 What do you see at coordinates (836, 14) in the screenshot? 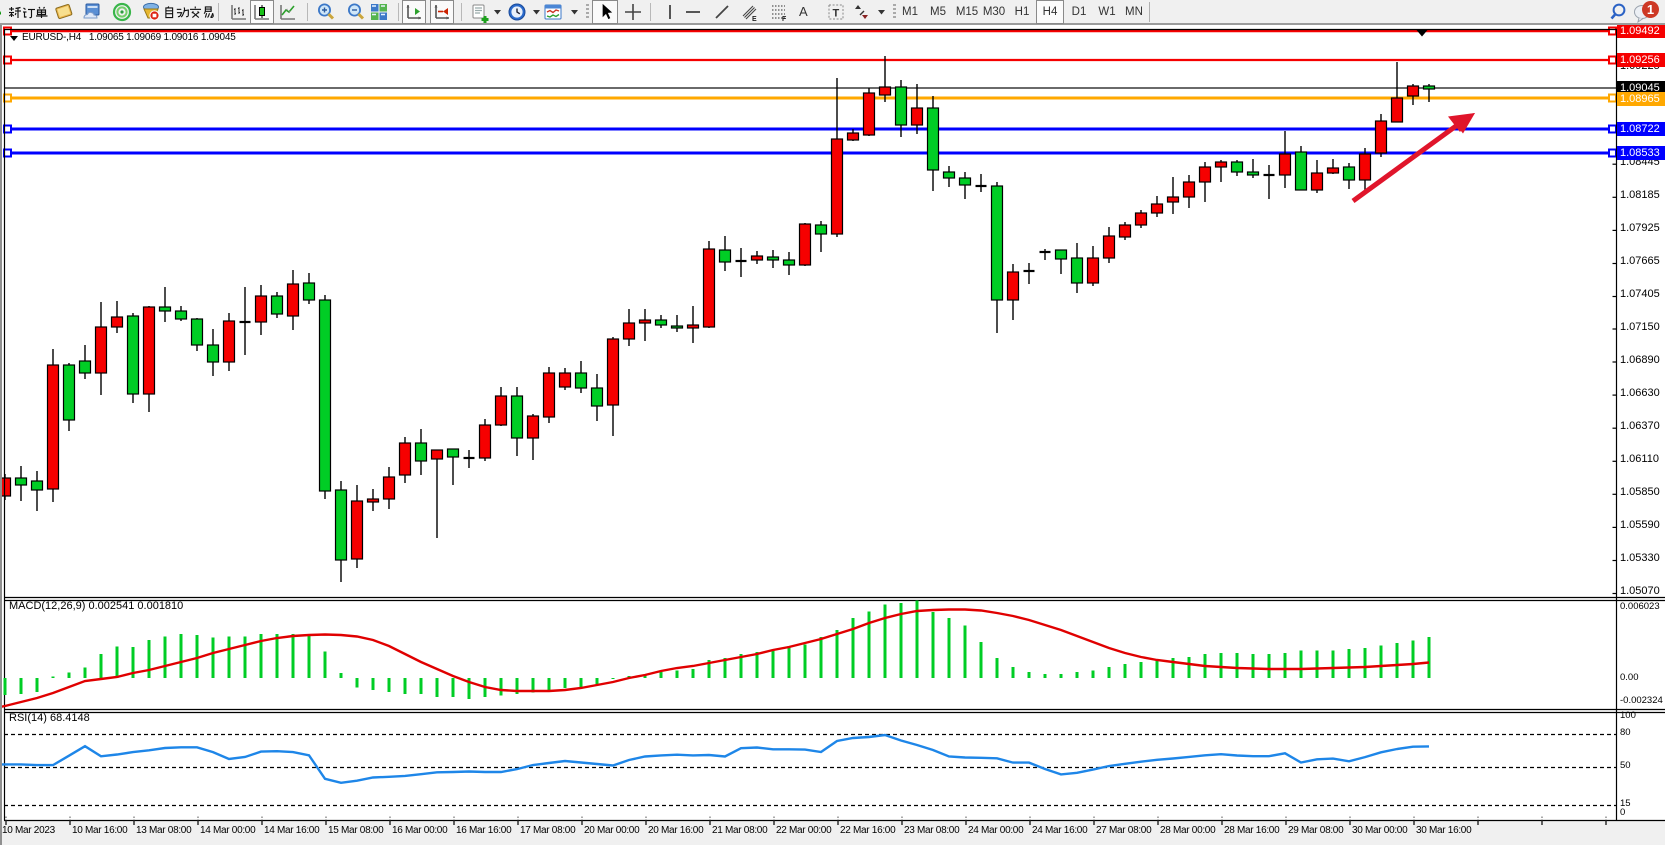
I see `svg-text: T` at bounding box center [836, 14].